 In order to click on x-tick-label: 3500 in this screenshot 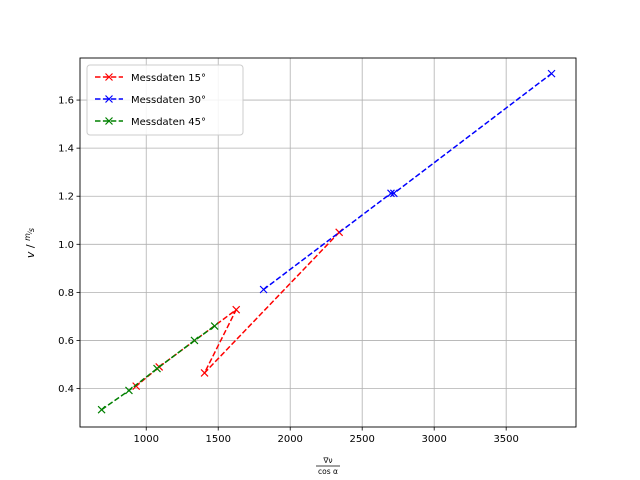, I will do `click(505, 439)`.